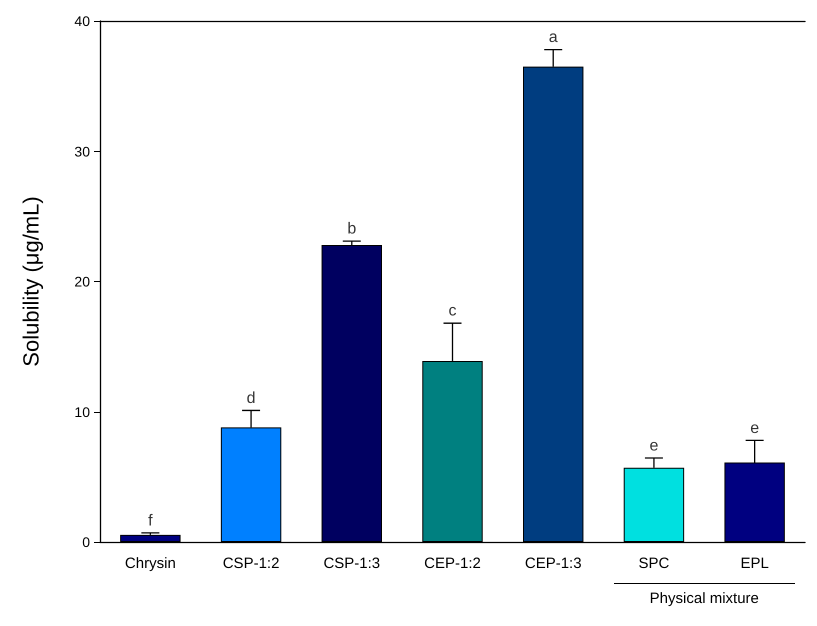 The height and width of the screenshot is (626, 817). I want to click on x-tick-label: Chrysin, so click(150, 563).